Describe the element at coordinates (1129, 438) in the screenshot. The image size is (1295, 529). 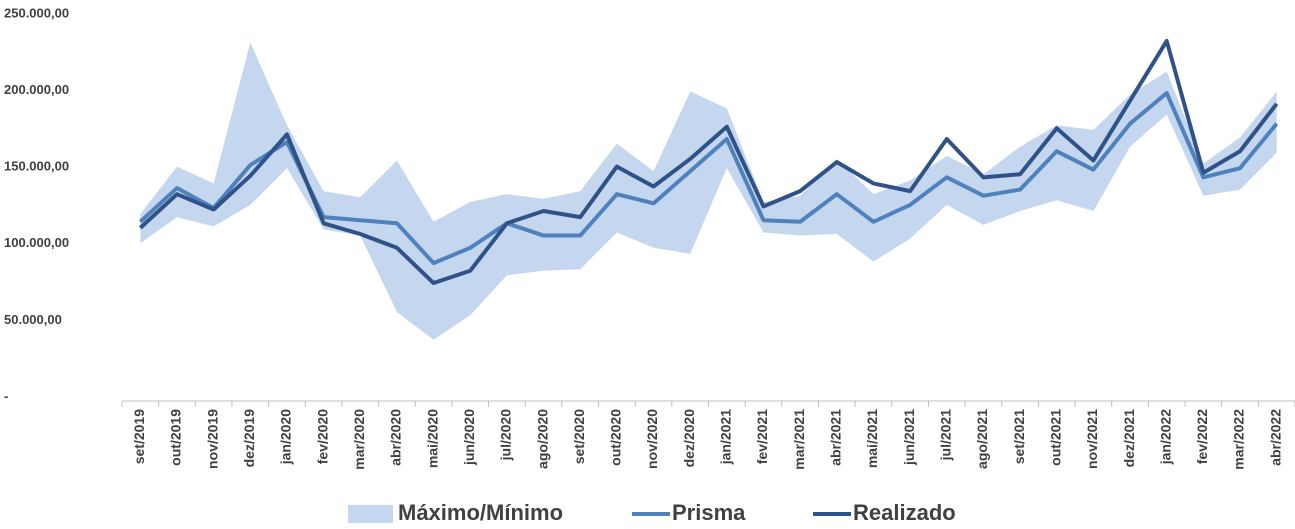
I see `x-tick-label: dez/2021` at that location.